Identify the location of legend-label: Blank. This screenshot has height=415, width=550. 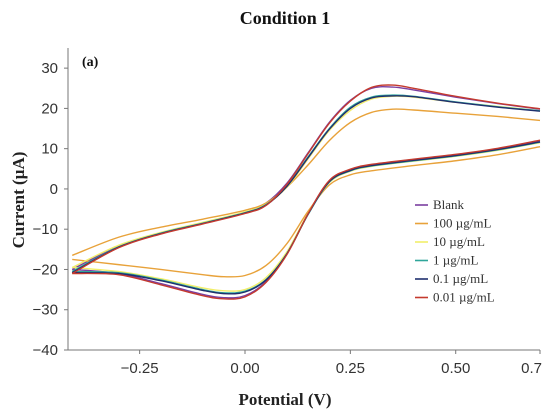
(449, 204).